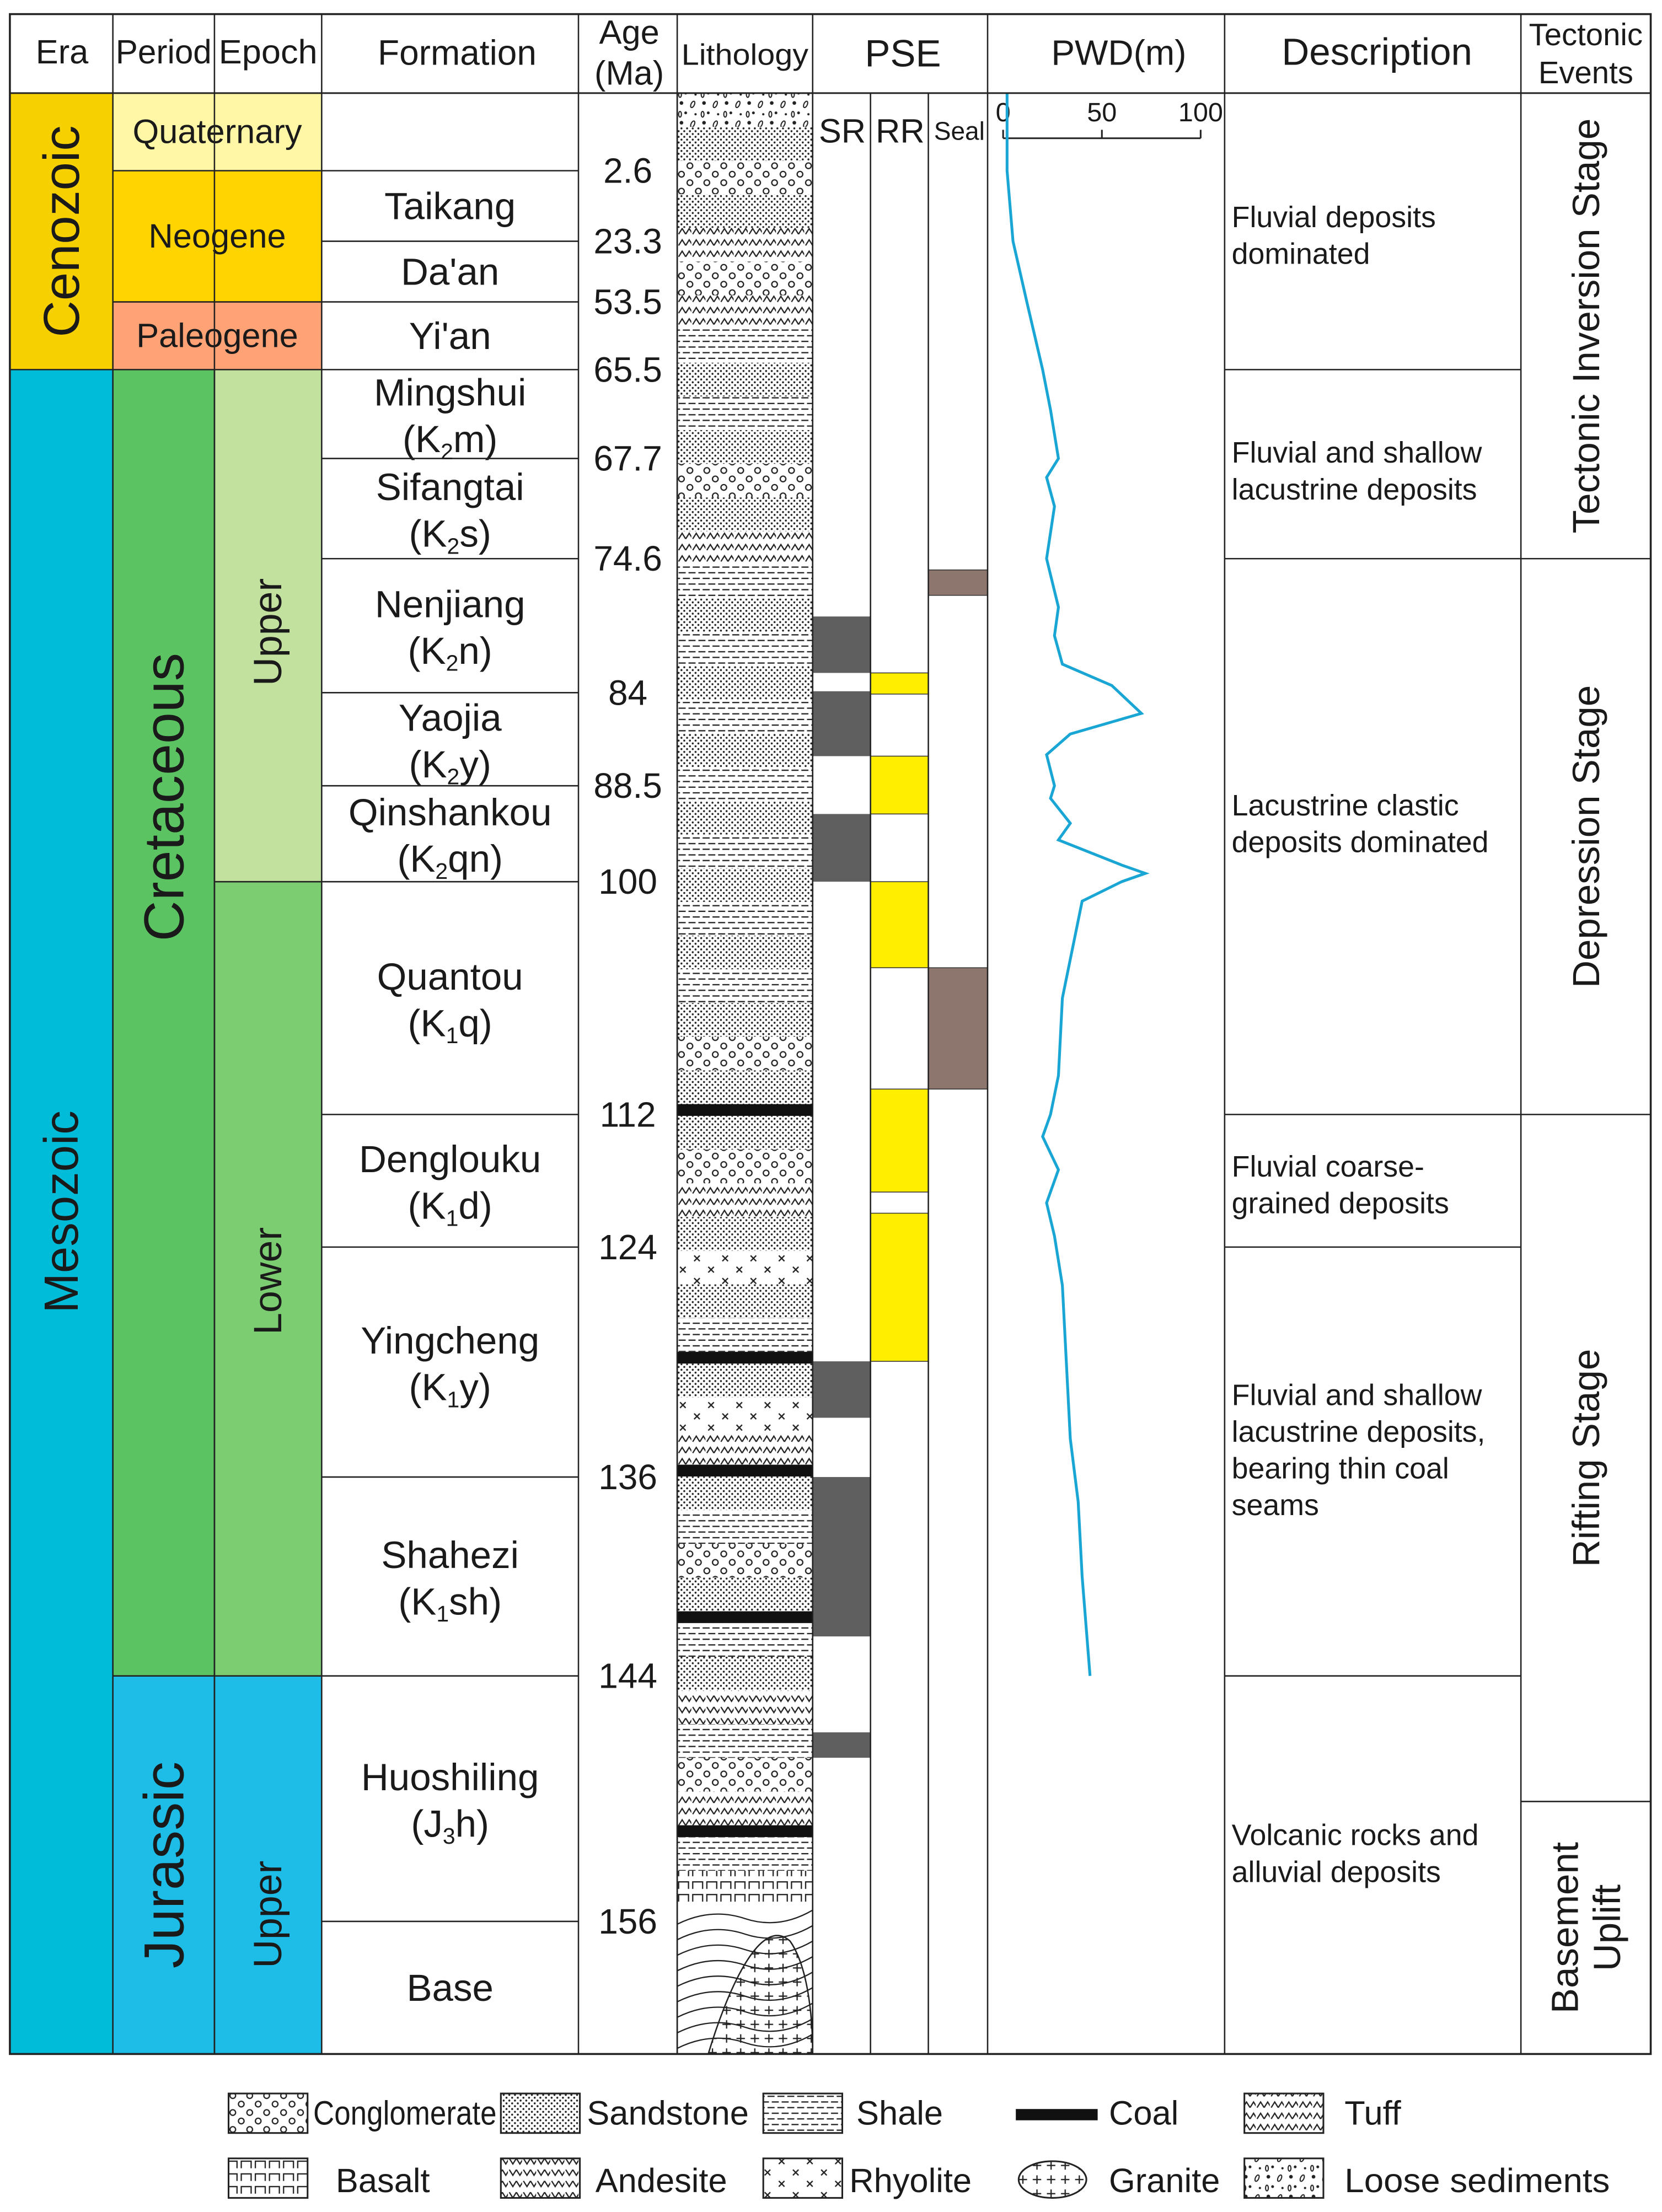  I want to click on age-label: 144, so click(627, 1676).